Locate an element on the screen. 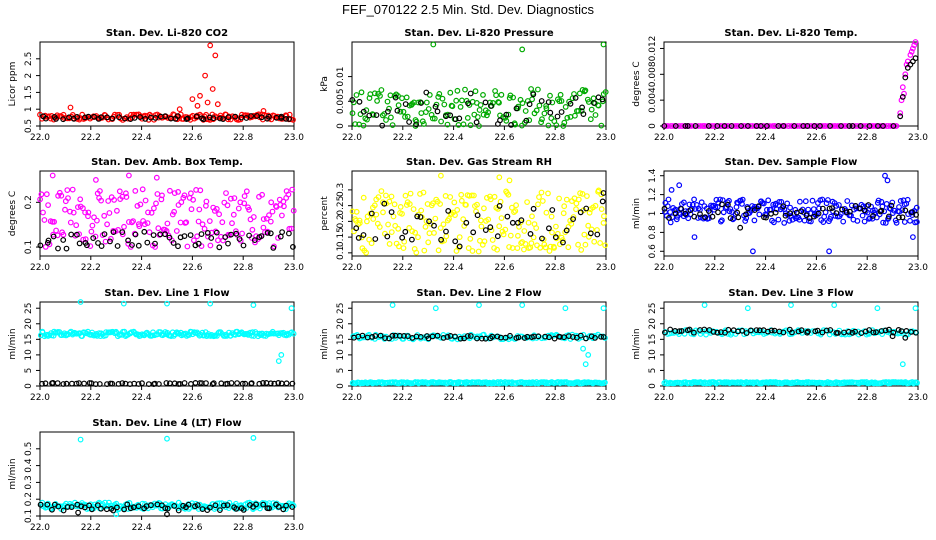 Image resolution: width=936 pixels, height=540 pixels. y-tick-label: 0.25 is located at coordinates (341, 206).